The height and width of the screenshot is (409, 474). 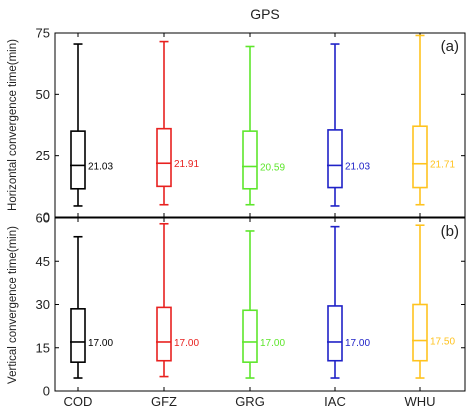 I want to click on box-iac: 17.00, so click(x=348, y=302).